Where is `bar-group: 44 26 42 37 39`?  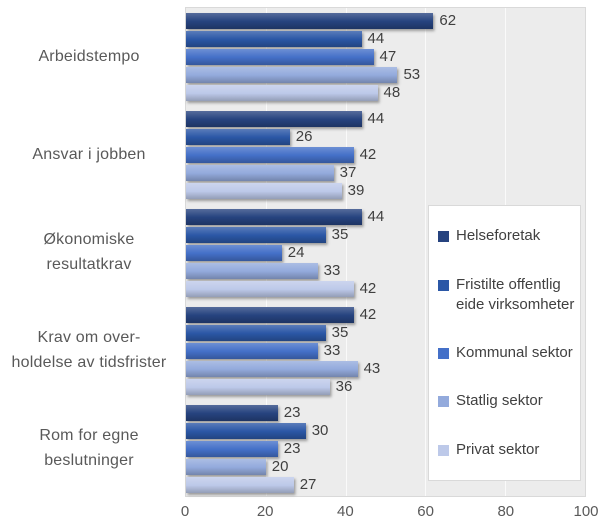
bar-group: 44 26 42 37 39 is located at coordinates (385, 155).